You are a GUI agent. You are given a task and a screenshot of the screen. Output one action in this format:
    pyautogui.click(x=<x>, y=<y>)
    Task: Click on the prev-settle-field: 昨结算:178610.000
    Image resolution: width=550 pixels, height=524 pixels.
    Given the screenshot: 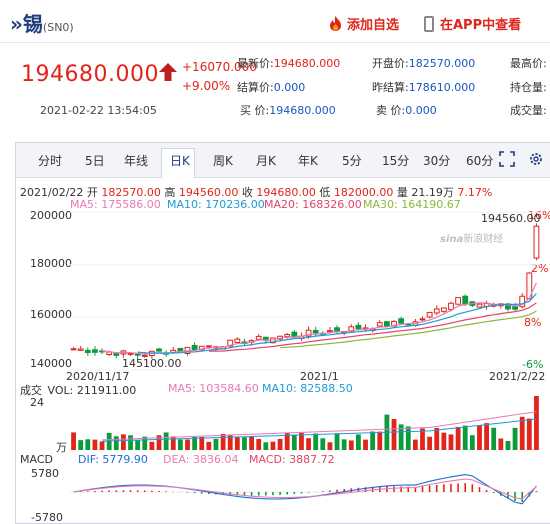 What is the action you would take?
    pyautogui.click(x=424, y=87)
    